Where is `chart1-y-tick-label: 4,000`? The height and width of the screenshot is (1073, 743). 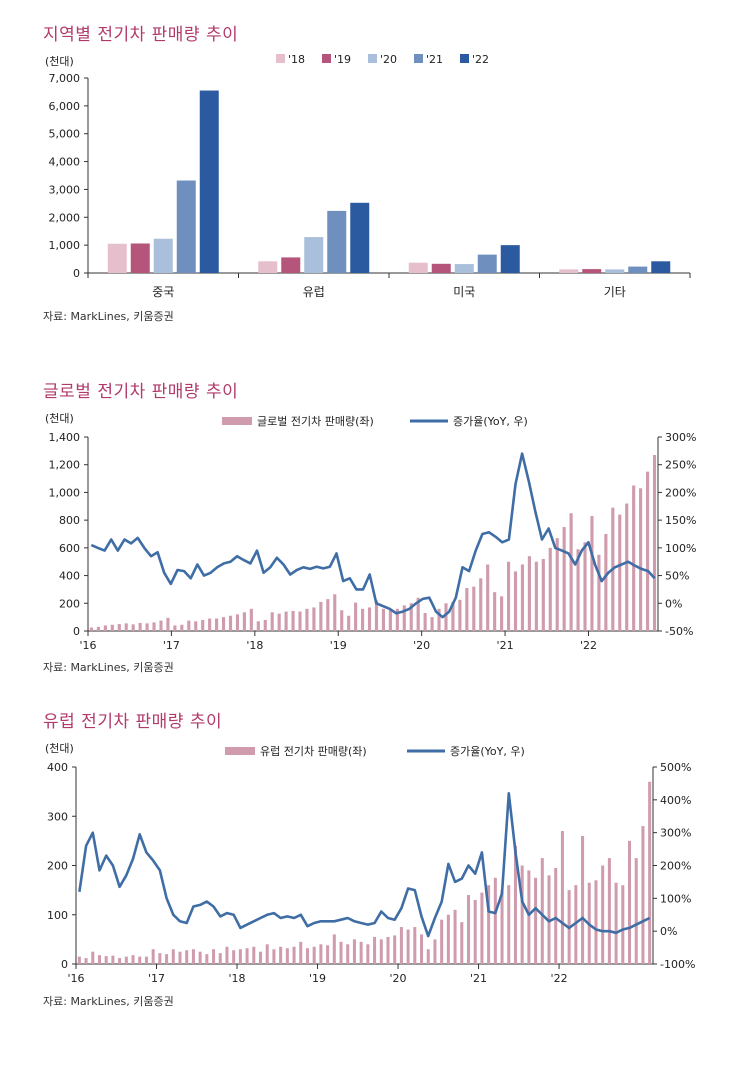
chart1-y-tick-label: 4,000 is located at coordinates (65, 162).